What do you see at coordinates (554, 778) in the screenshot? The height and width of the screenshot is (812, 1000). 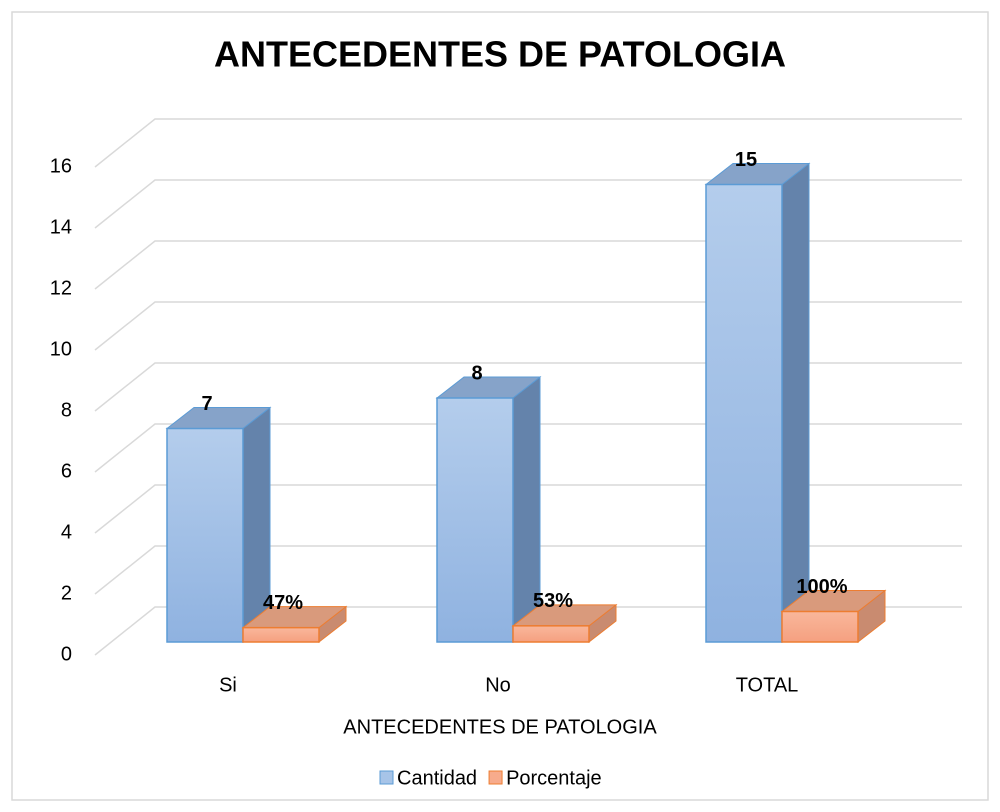 I see `legend-label: Porcentaje` at bounding box center [554, 778].